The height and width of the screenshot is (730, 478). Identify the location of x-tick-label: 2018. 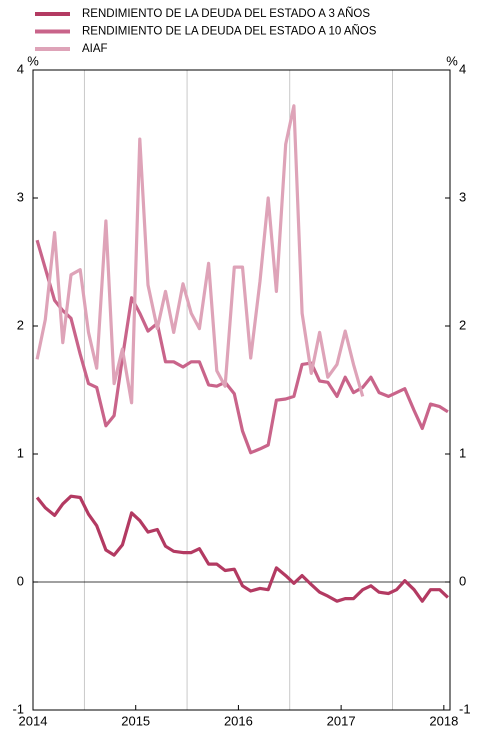
(443, 720).